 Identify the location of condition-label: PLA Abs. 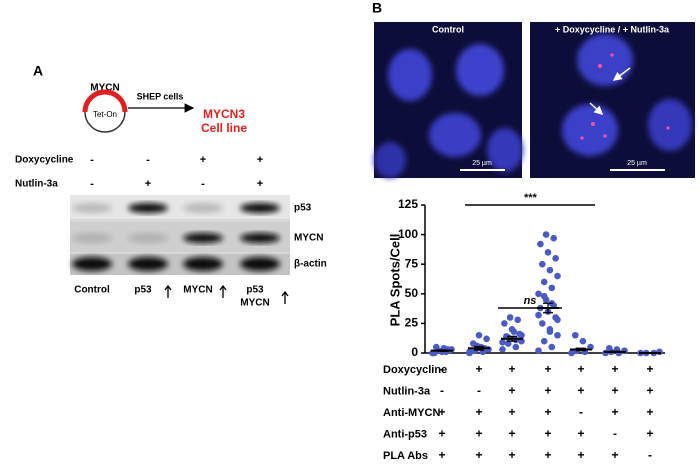
(405, 456).